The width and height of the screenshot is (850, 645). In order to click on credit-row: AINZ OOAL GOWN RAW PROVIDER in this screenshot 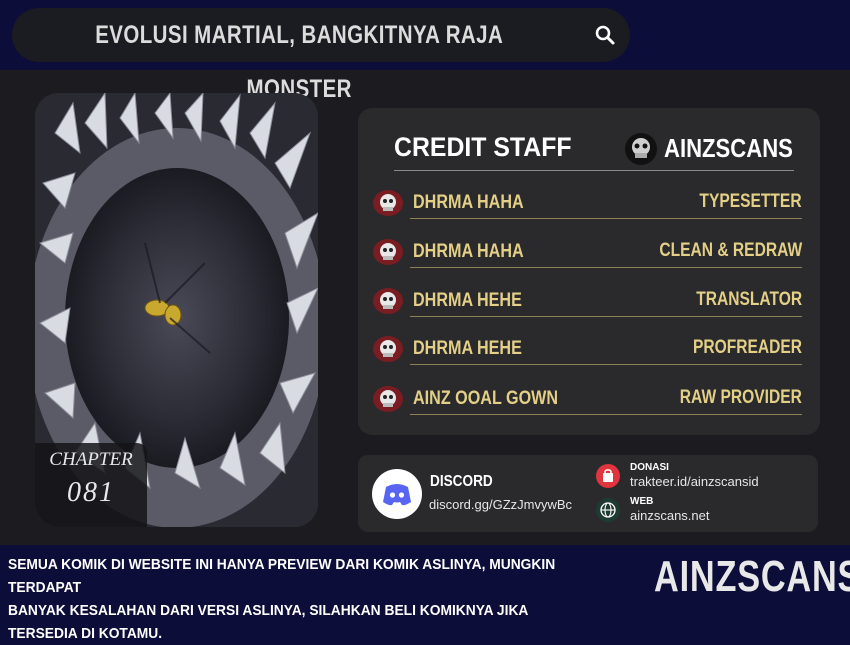, I will do `click(587, 400)`.